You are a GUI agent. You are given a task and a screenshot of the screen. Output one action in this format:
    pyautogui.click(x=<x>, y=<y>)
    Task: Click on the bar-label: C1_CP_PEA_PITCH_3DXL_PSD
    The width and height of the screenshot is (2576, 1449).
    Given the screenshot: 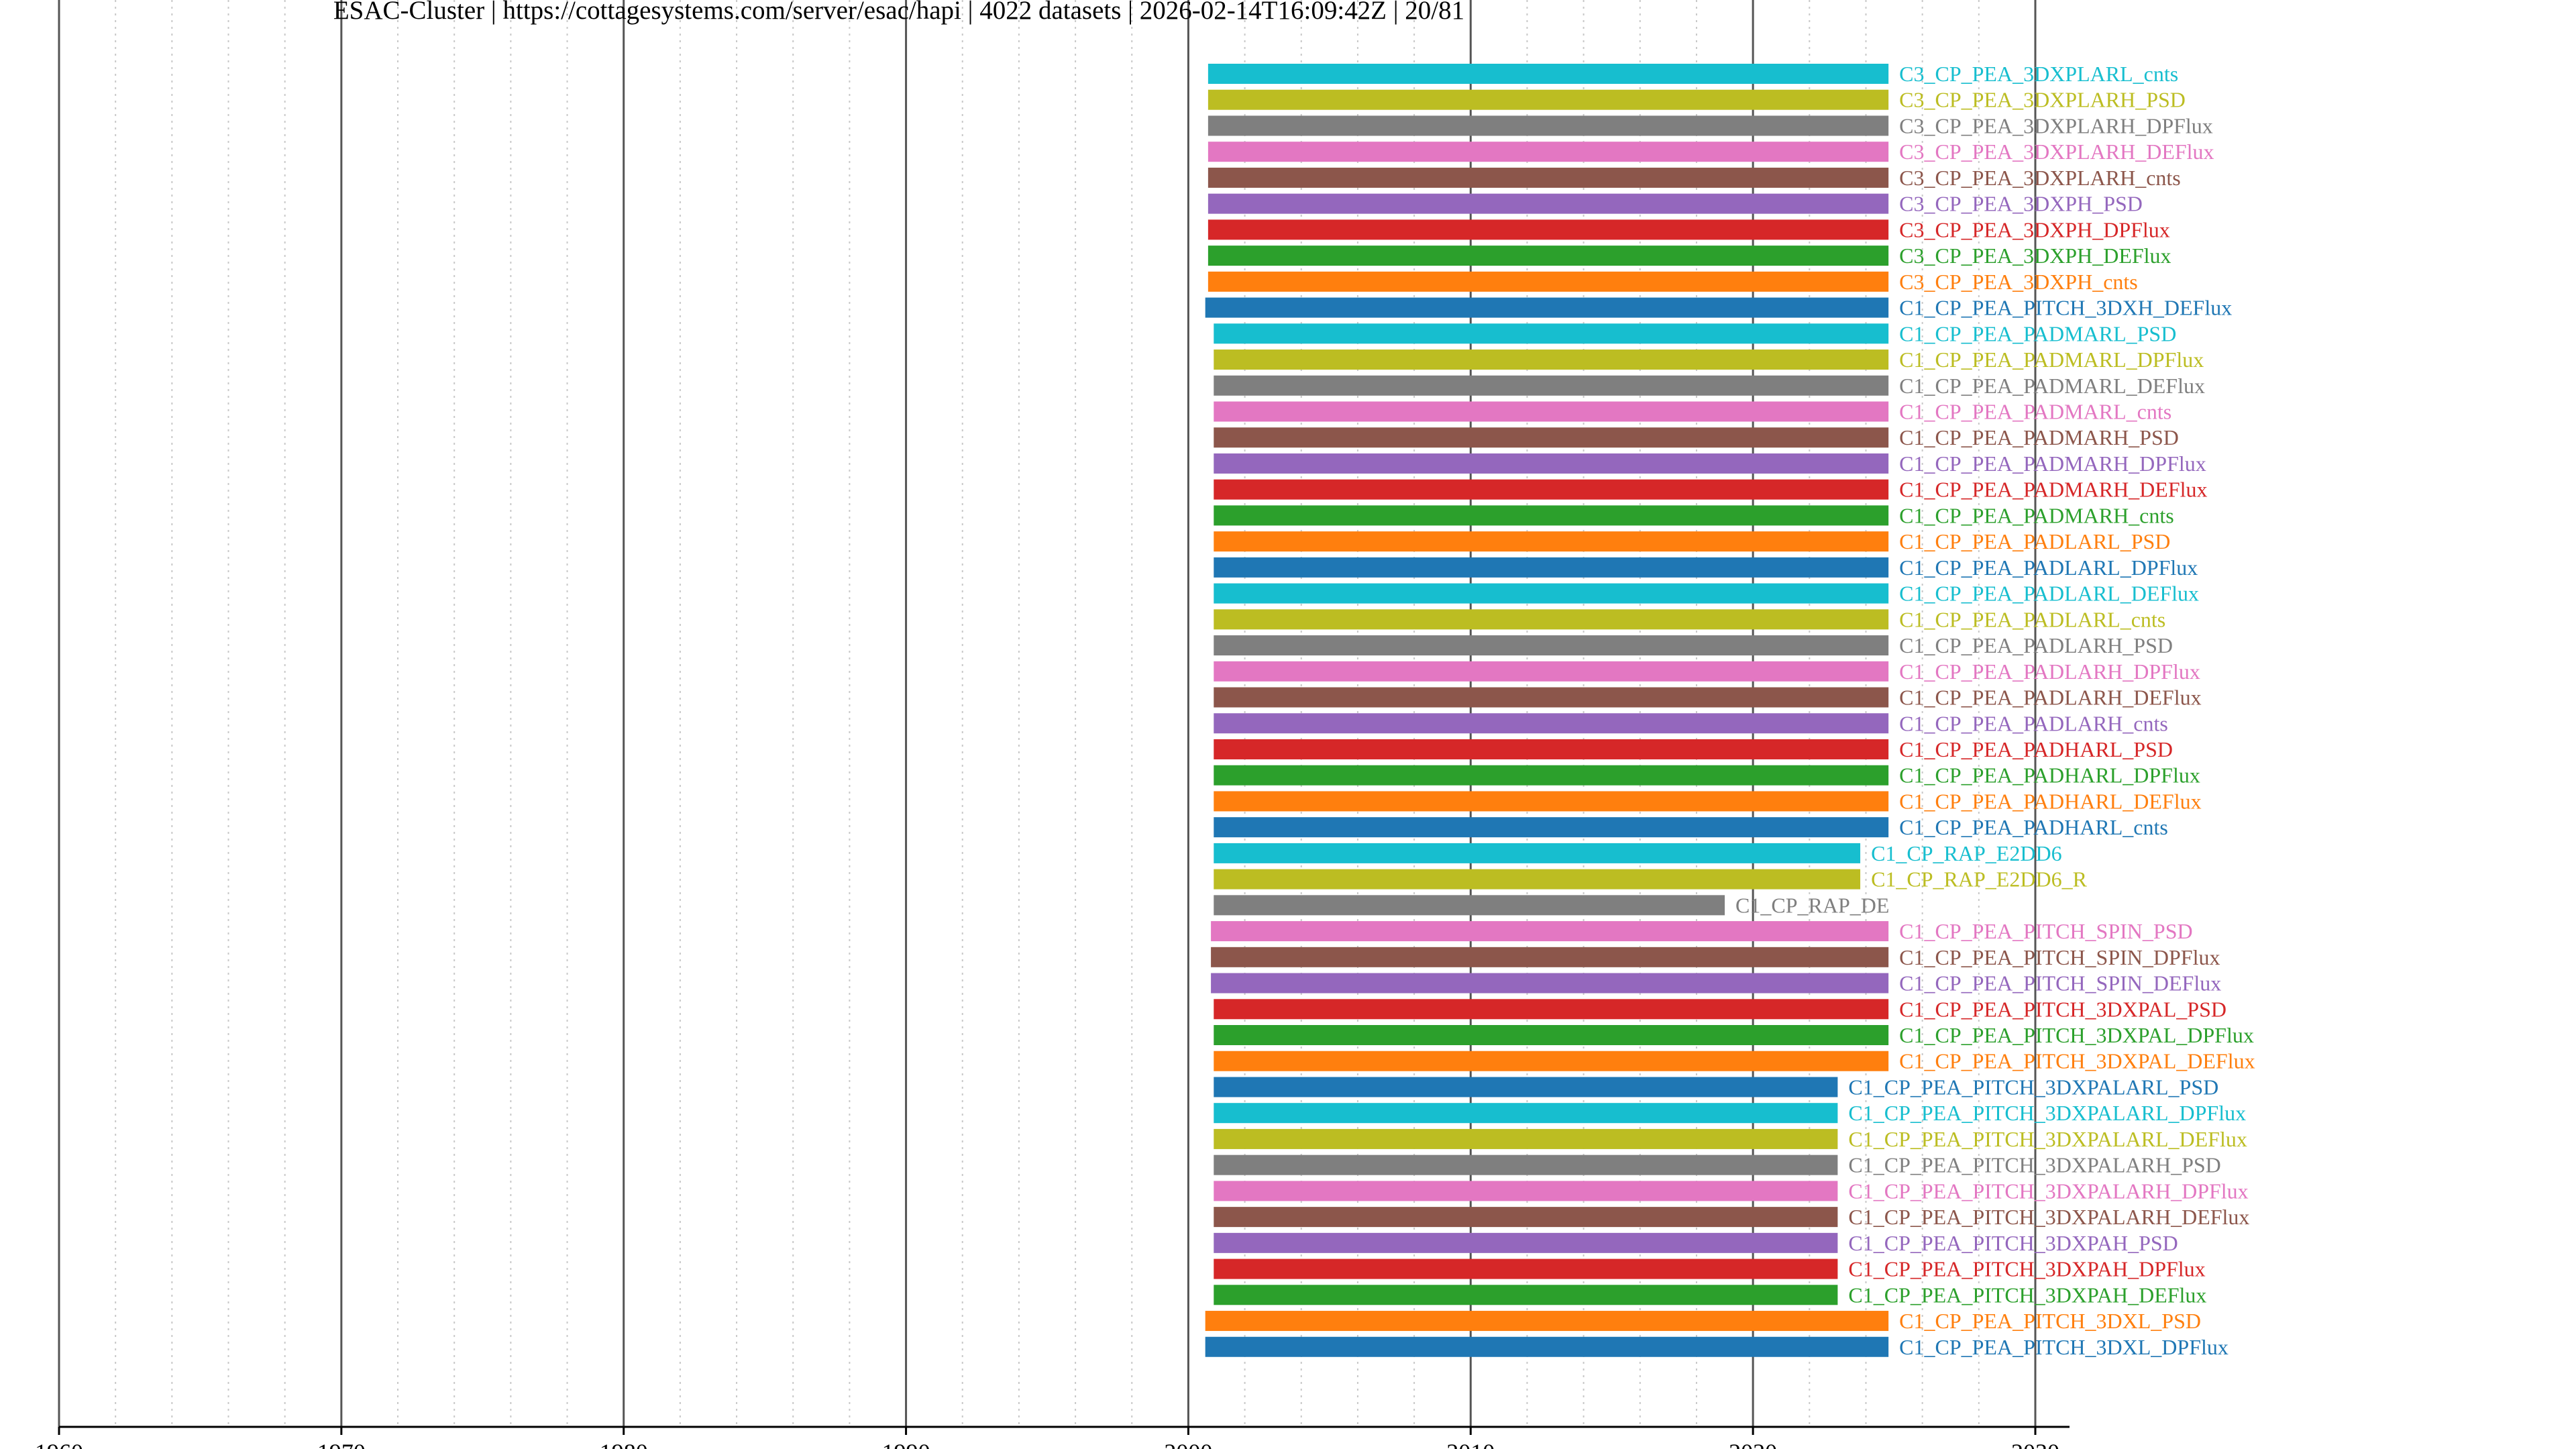 What is the action you would take?
    pyautogui.click(x=2050, y=1321)
    